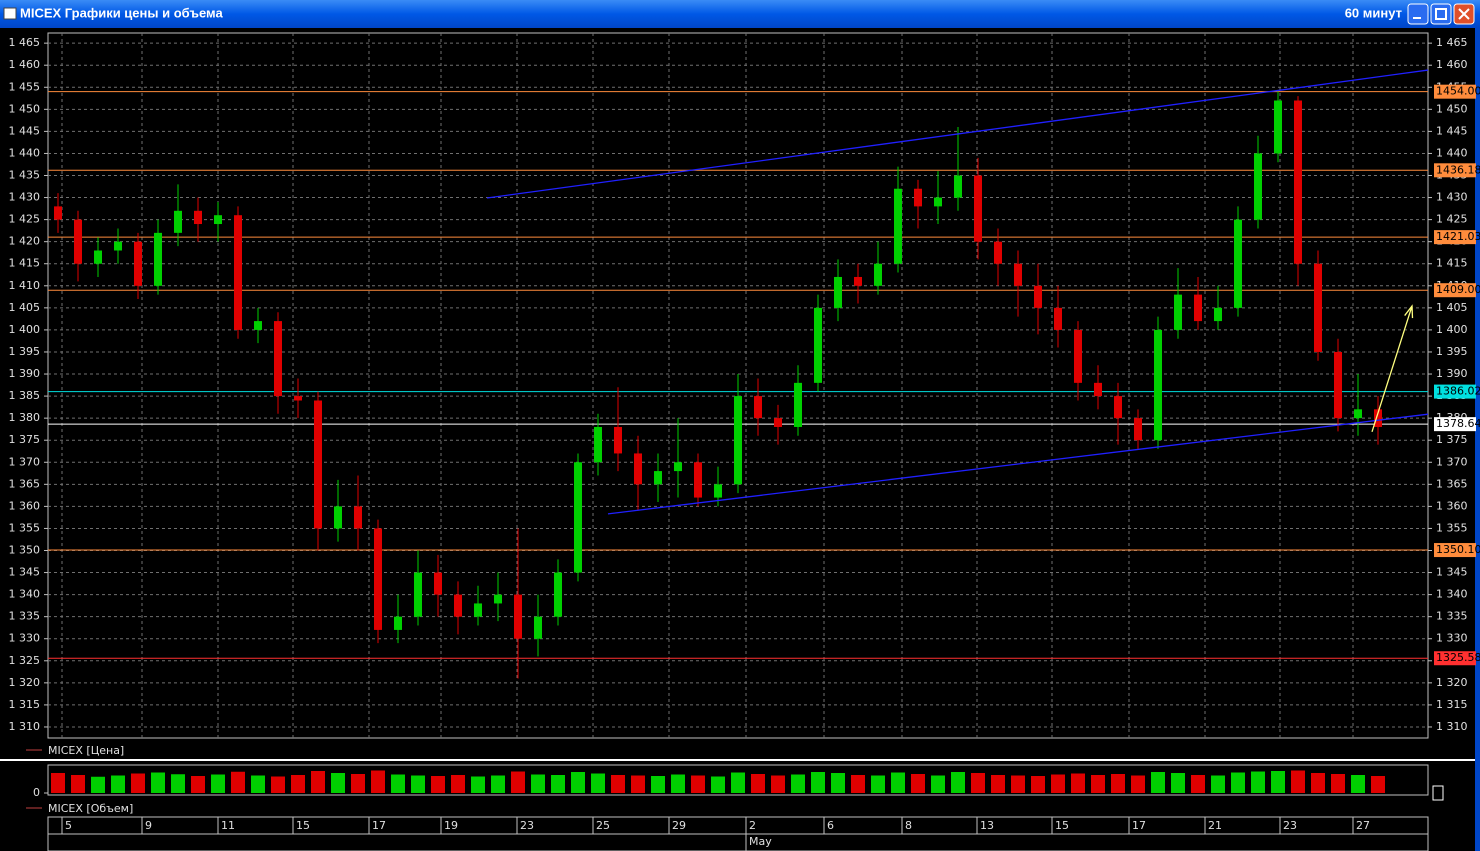 The width and height of the screenshot is (1480, 851). What do you see at coordinates (25, 307) in the screenshot?
I see `y-tick-label: 1 405` at bounding box center [25, 307].